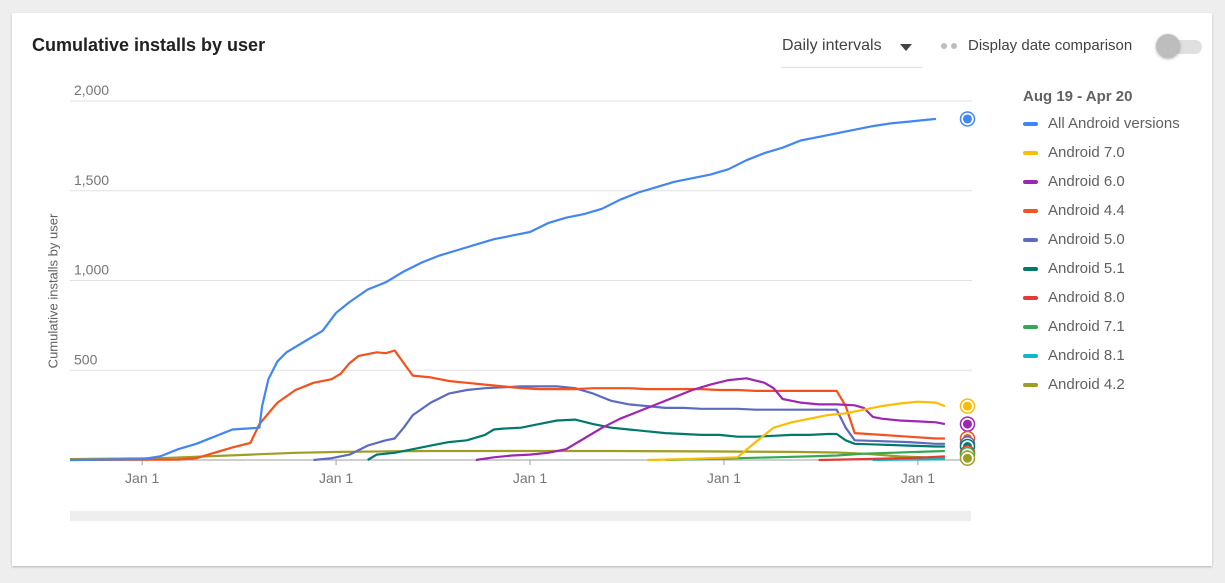  Describe the element at coordinates (53, 291) in the screenshot. I see `y-axis-title: Cumulative installs by user` at that location.